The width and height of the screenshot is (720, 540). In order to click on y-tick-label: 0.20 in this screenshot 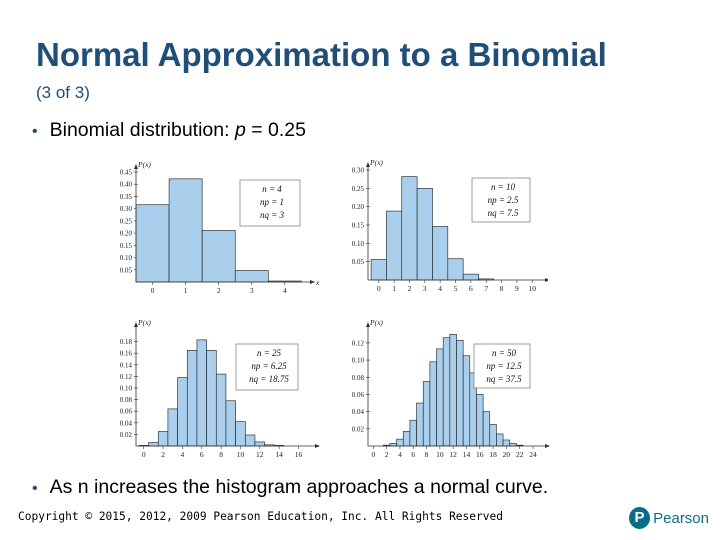, I will do `click(126, 234)`.